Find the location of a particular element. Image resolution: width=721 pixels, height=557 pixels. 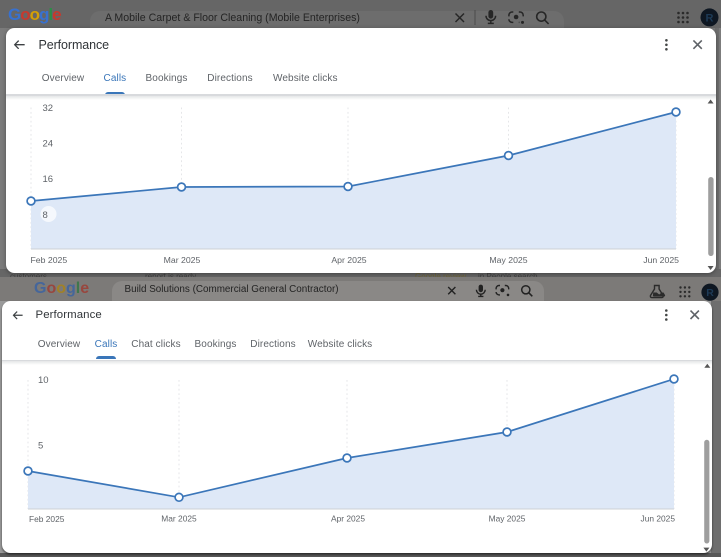

svg-text: 5 is located at coordinates (40, 445).